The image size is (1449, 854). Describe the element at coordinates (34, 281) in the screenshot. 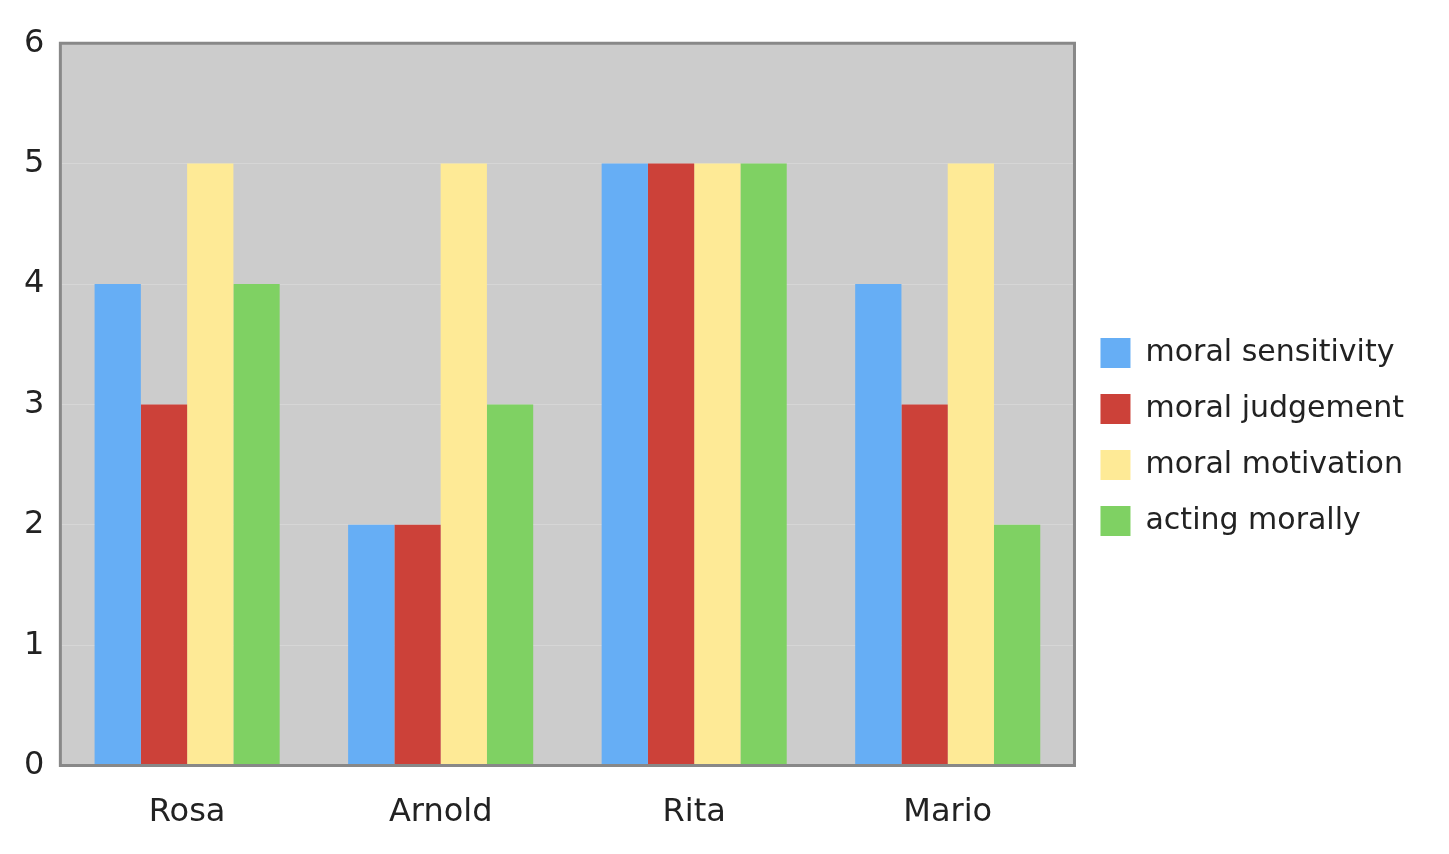

I see `y-tick-label: 4` at that location.